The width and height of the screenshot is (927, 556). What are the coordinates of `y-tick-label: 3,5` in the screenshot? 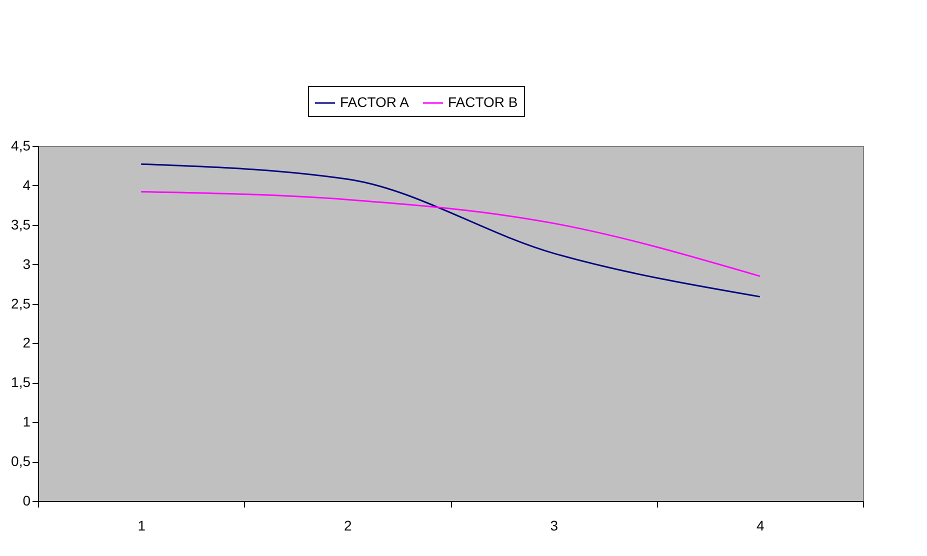 It's located at (21, 224).